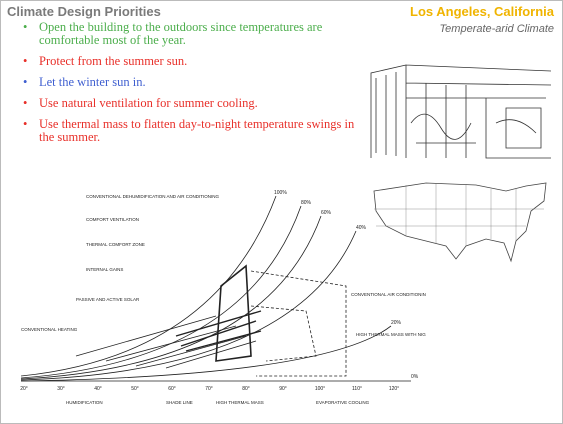 This screenshot has height=424, width=563. I want to click on diagram-label: THERMAL COMFORT ZONE, so click(115, 244).